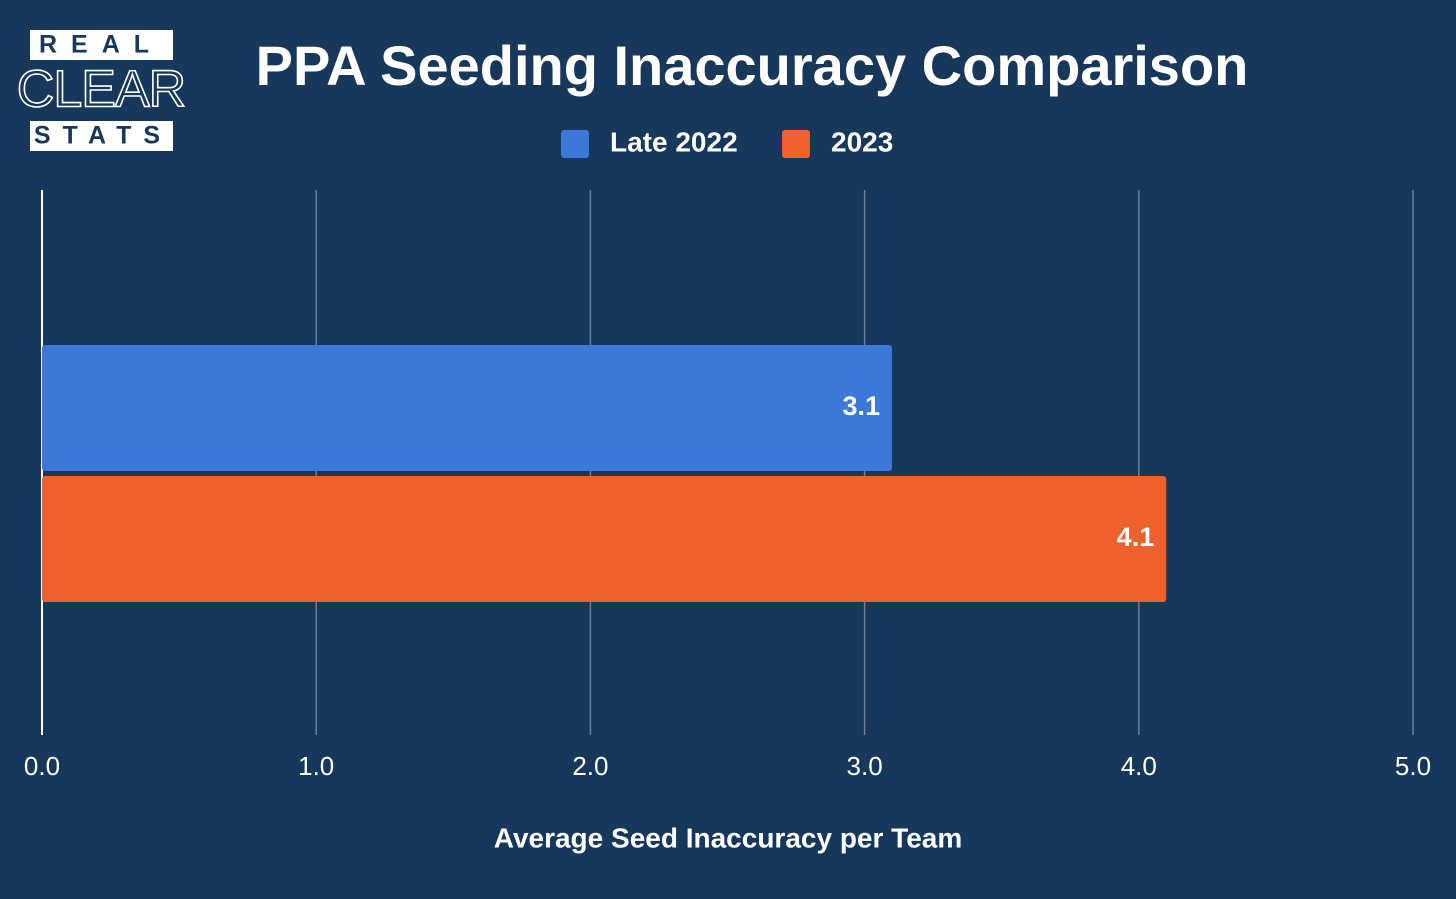 This screenshot has height=899, width=1456. I want to click on data-label: 3.1, so click(861, 406).